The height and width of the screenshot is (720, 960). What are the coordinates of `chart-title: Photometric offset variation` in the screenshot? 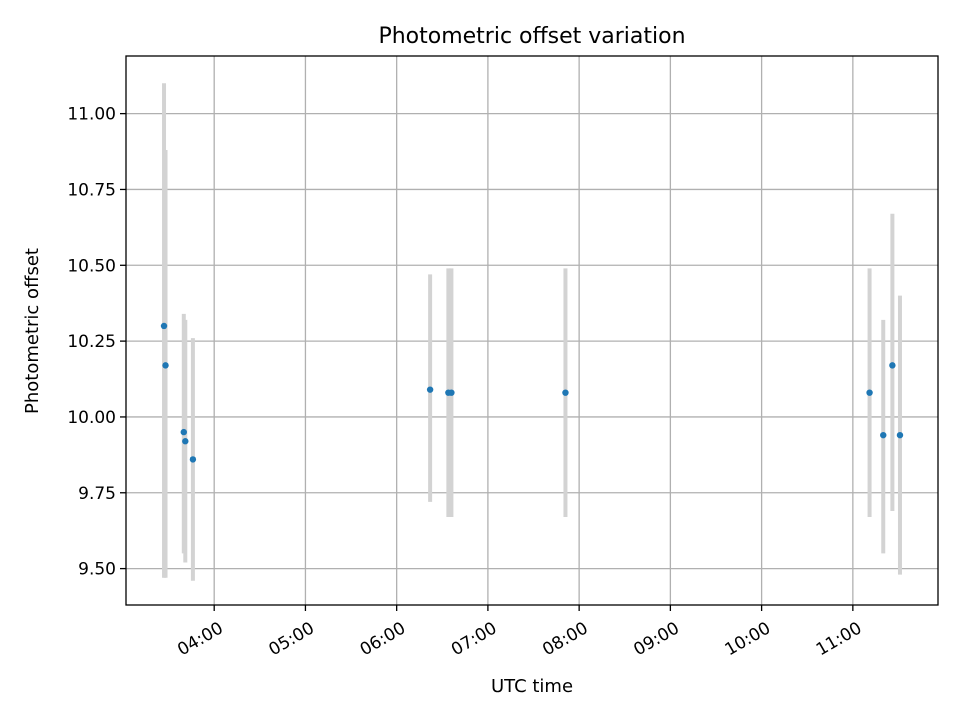 It's located at (531, 36).